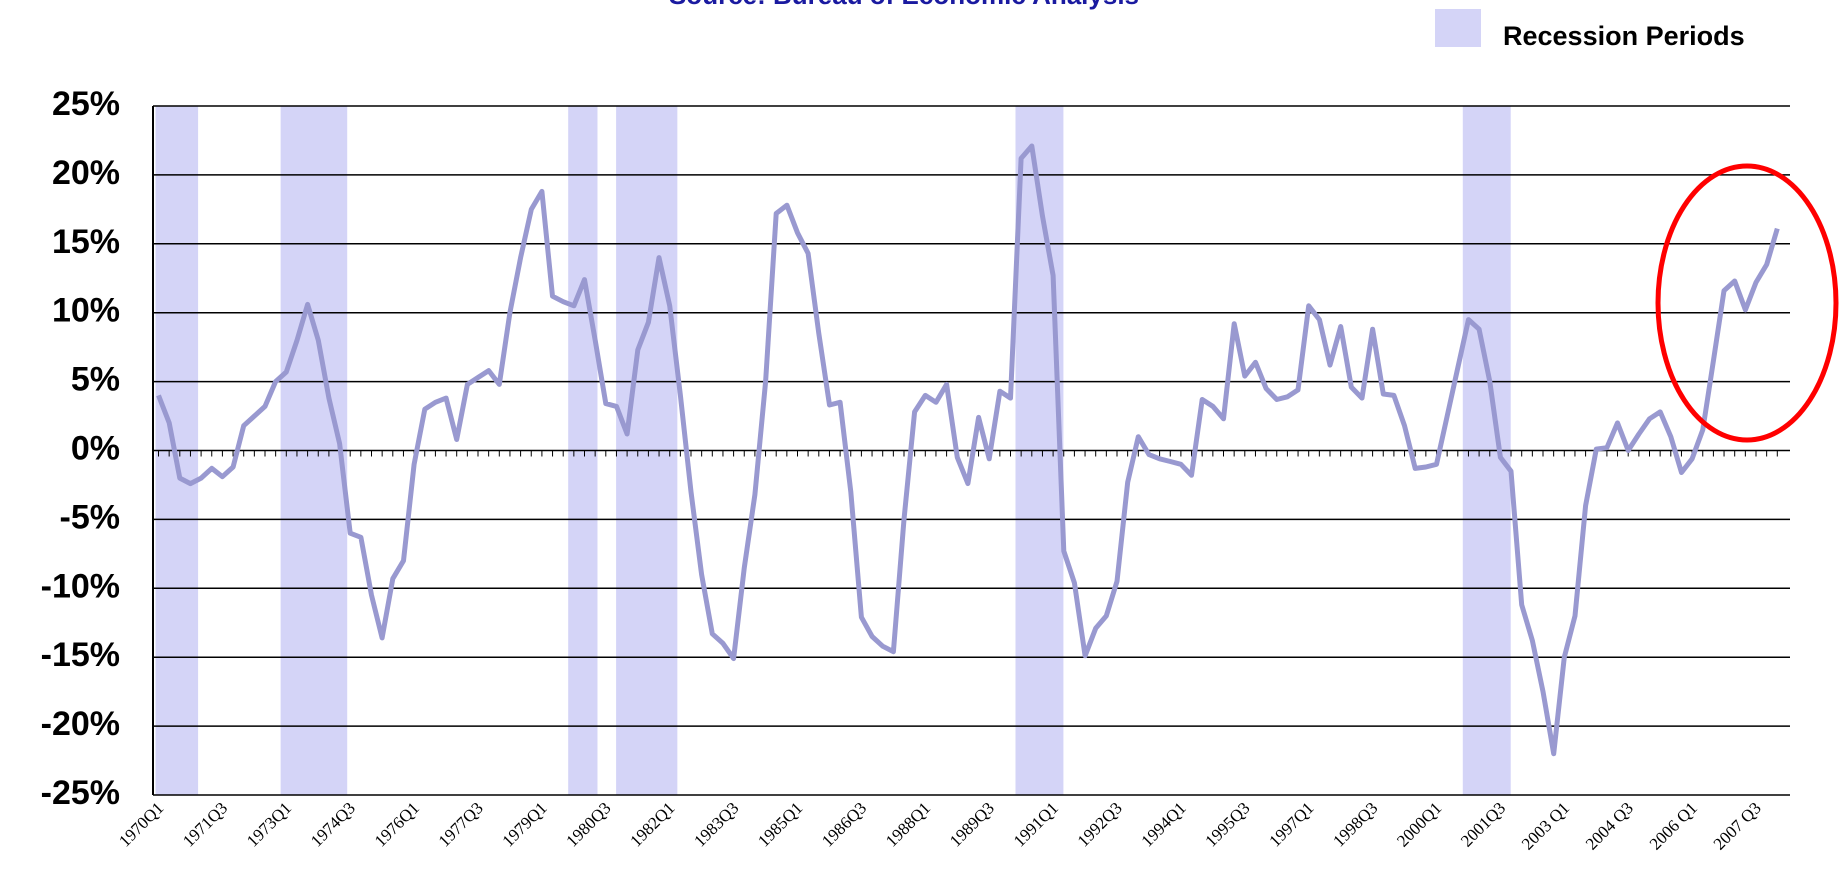  What do you see at coordinates (1673, 825) in the screenshot?
I see `x-tick-label: 2006 Q1` at bounding box center [1673, 825].